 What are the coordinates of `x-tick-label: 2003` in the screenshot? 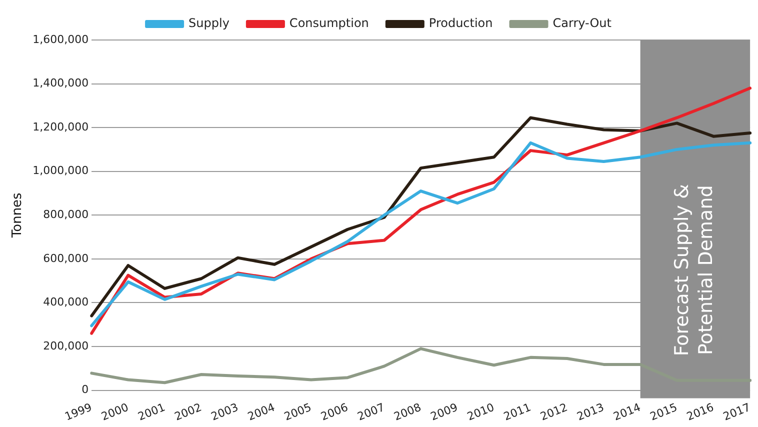 It's located at (224, 412).